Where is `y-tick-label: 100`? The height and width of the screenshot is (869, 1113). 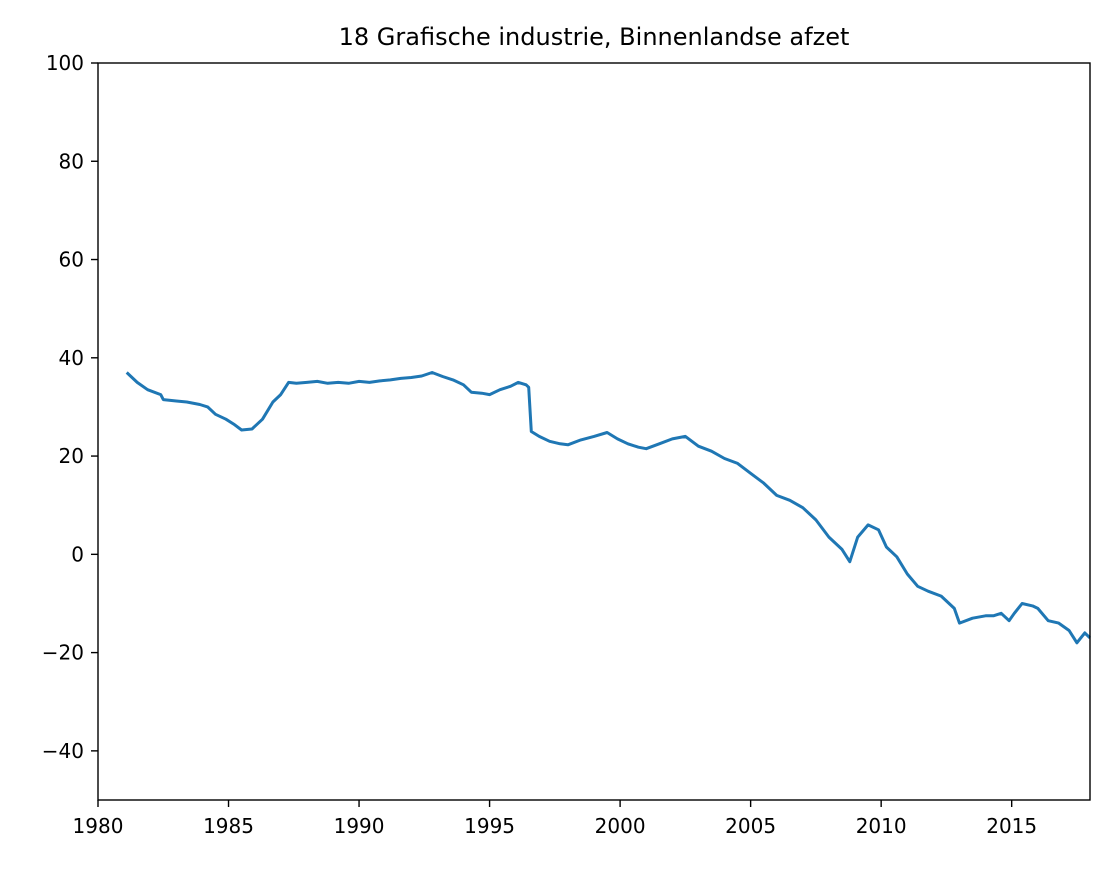 y-tick-label: 100 is located at coordinates (65, 63).